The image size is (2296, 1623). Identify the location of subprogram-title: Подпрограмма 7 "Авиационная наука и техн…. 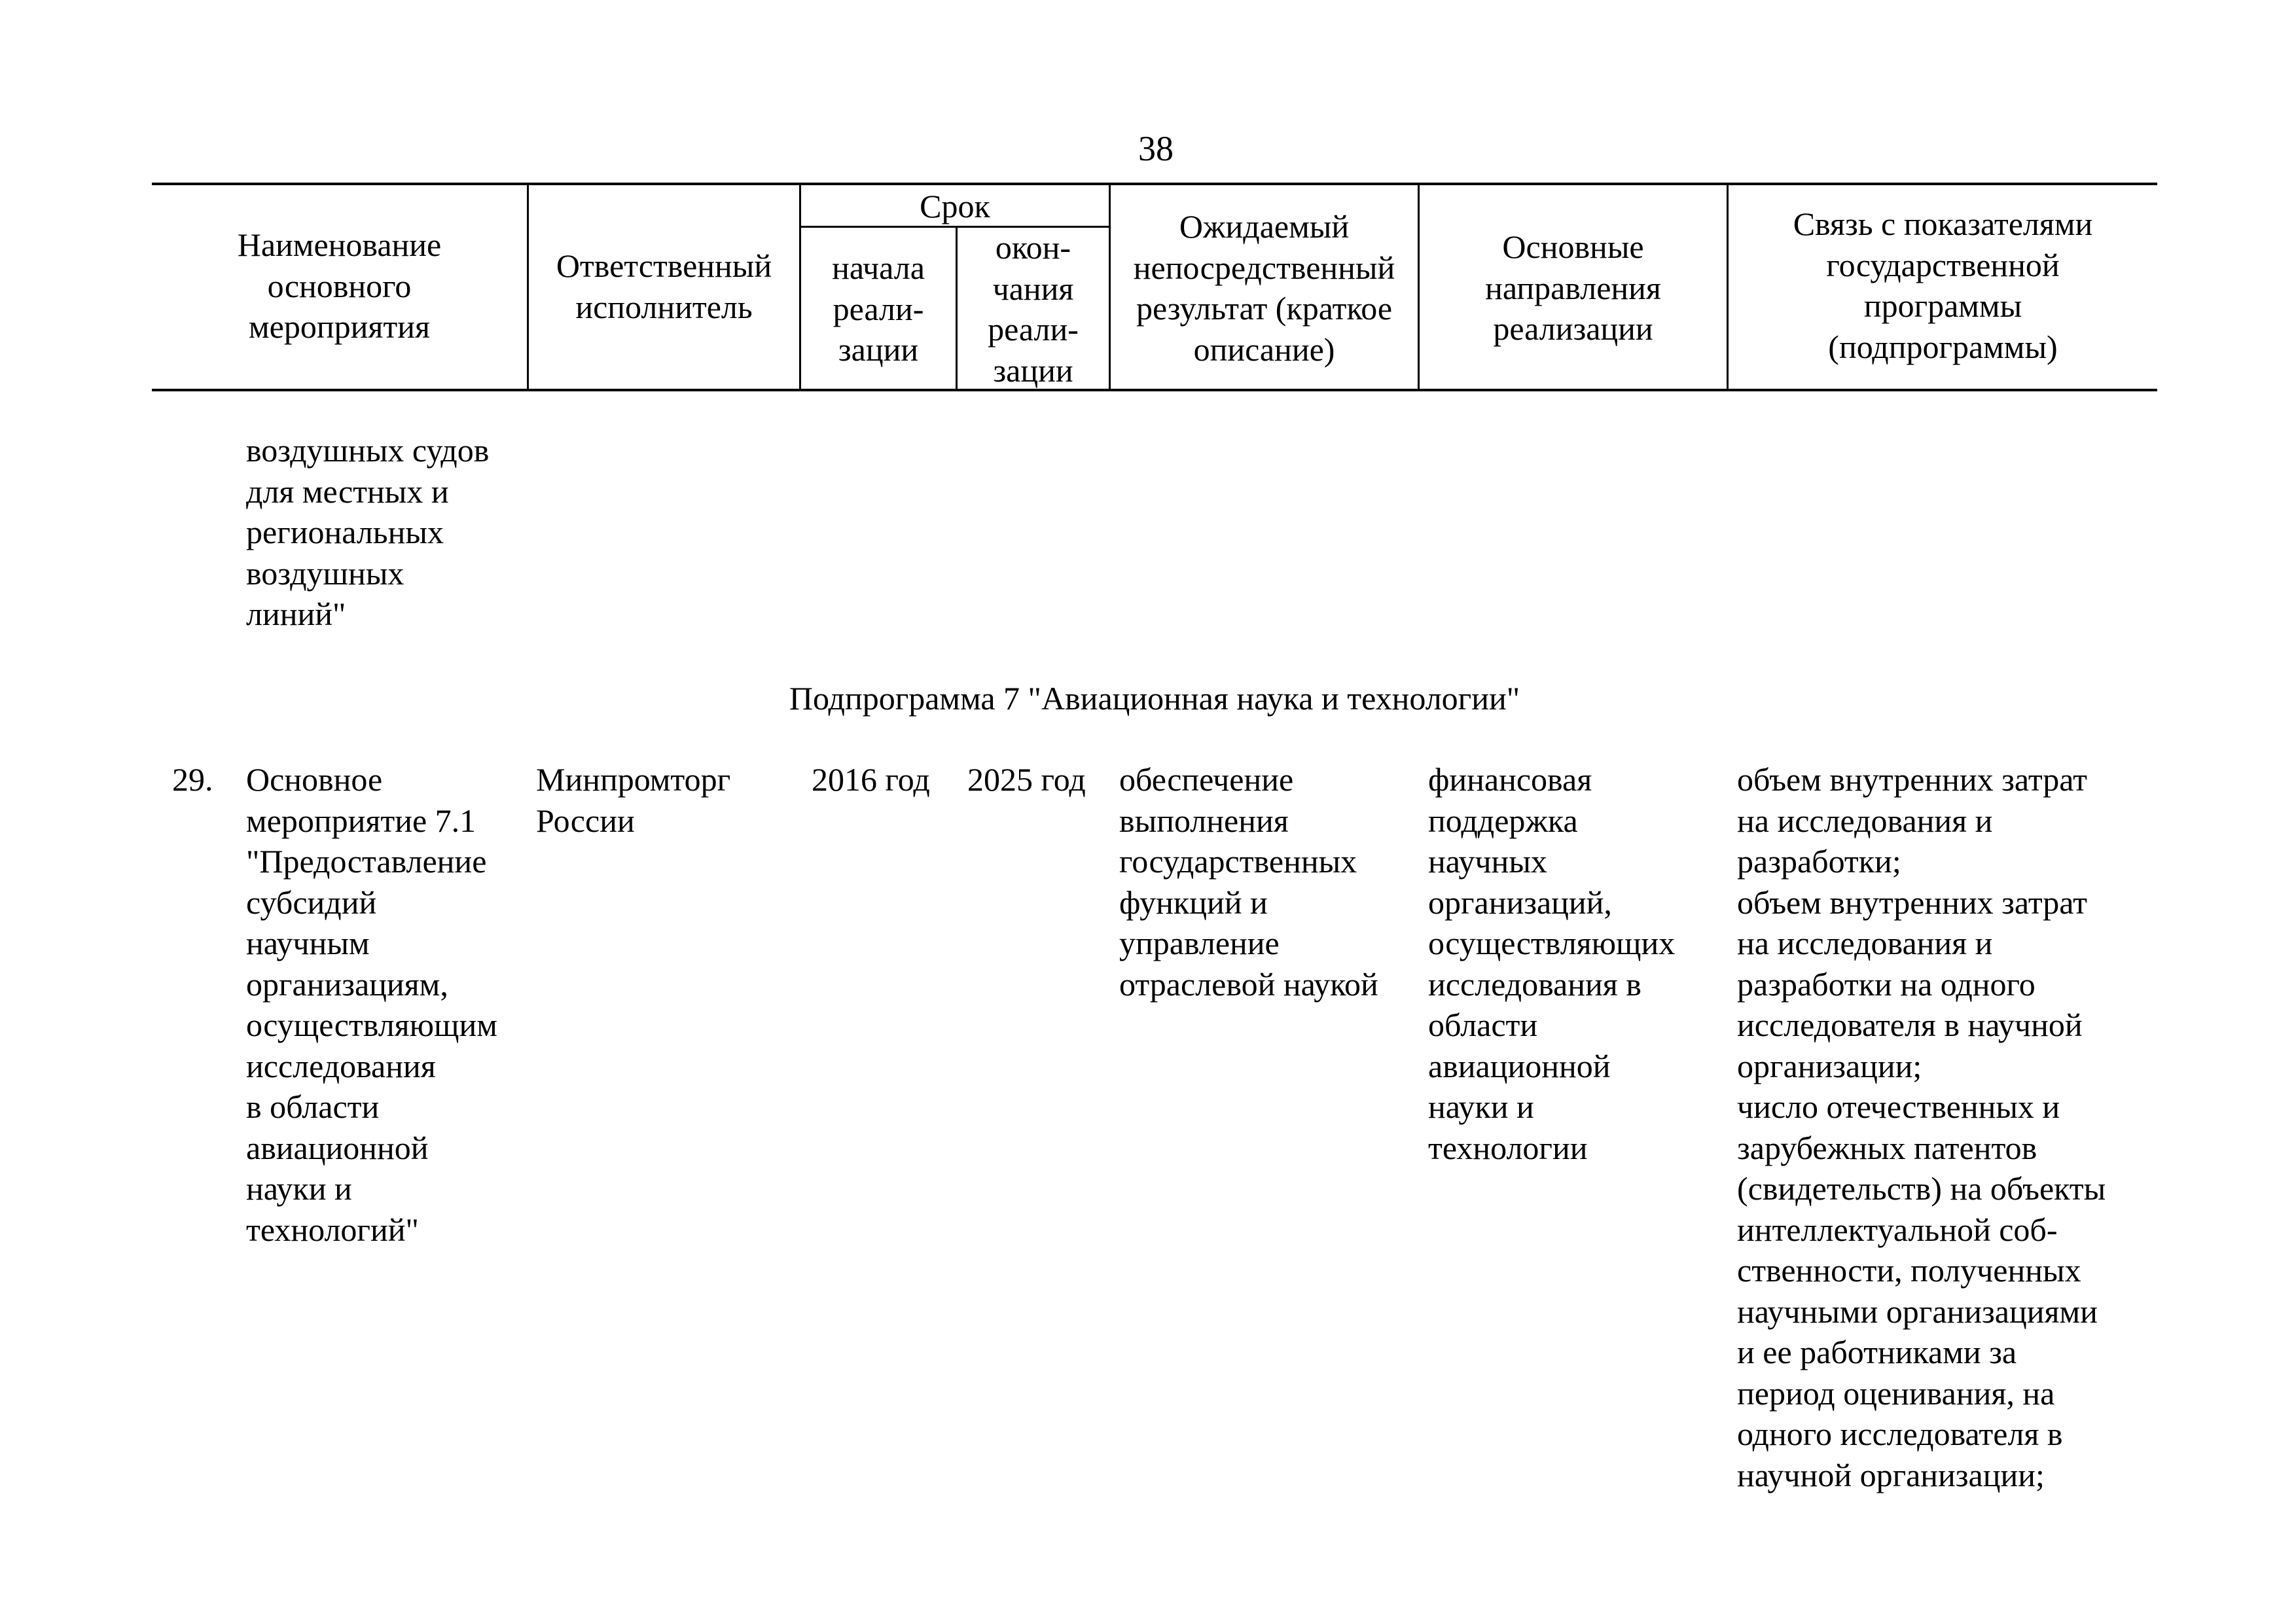
(1154, 698).